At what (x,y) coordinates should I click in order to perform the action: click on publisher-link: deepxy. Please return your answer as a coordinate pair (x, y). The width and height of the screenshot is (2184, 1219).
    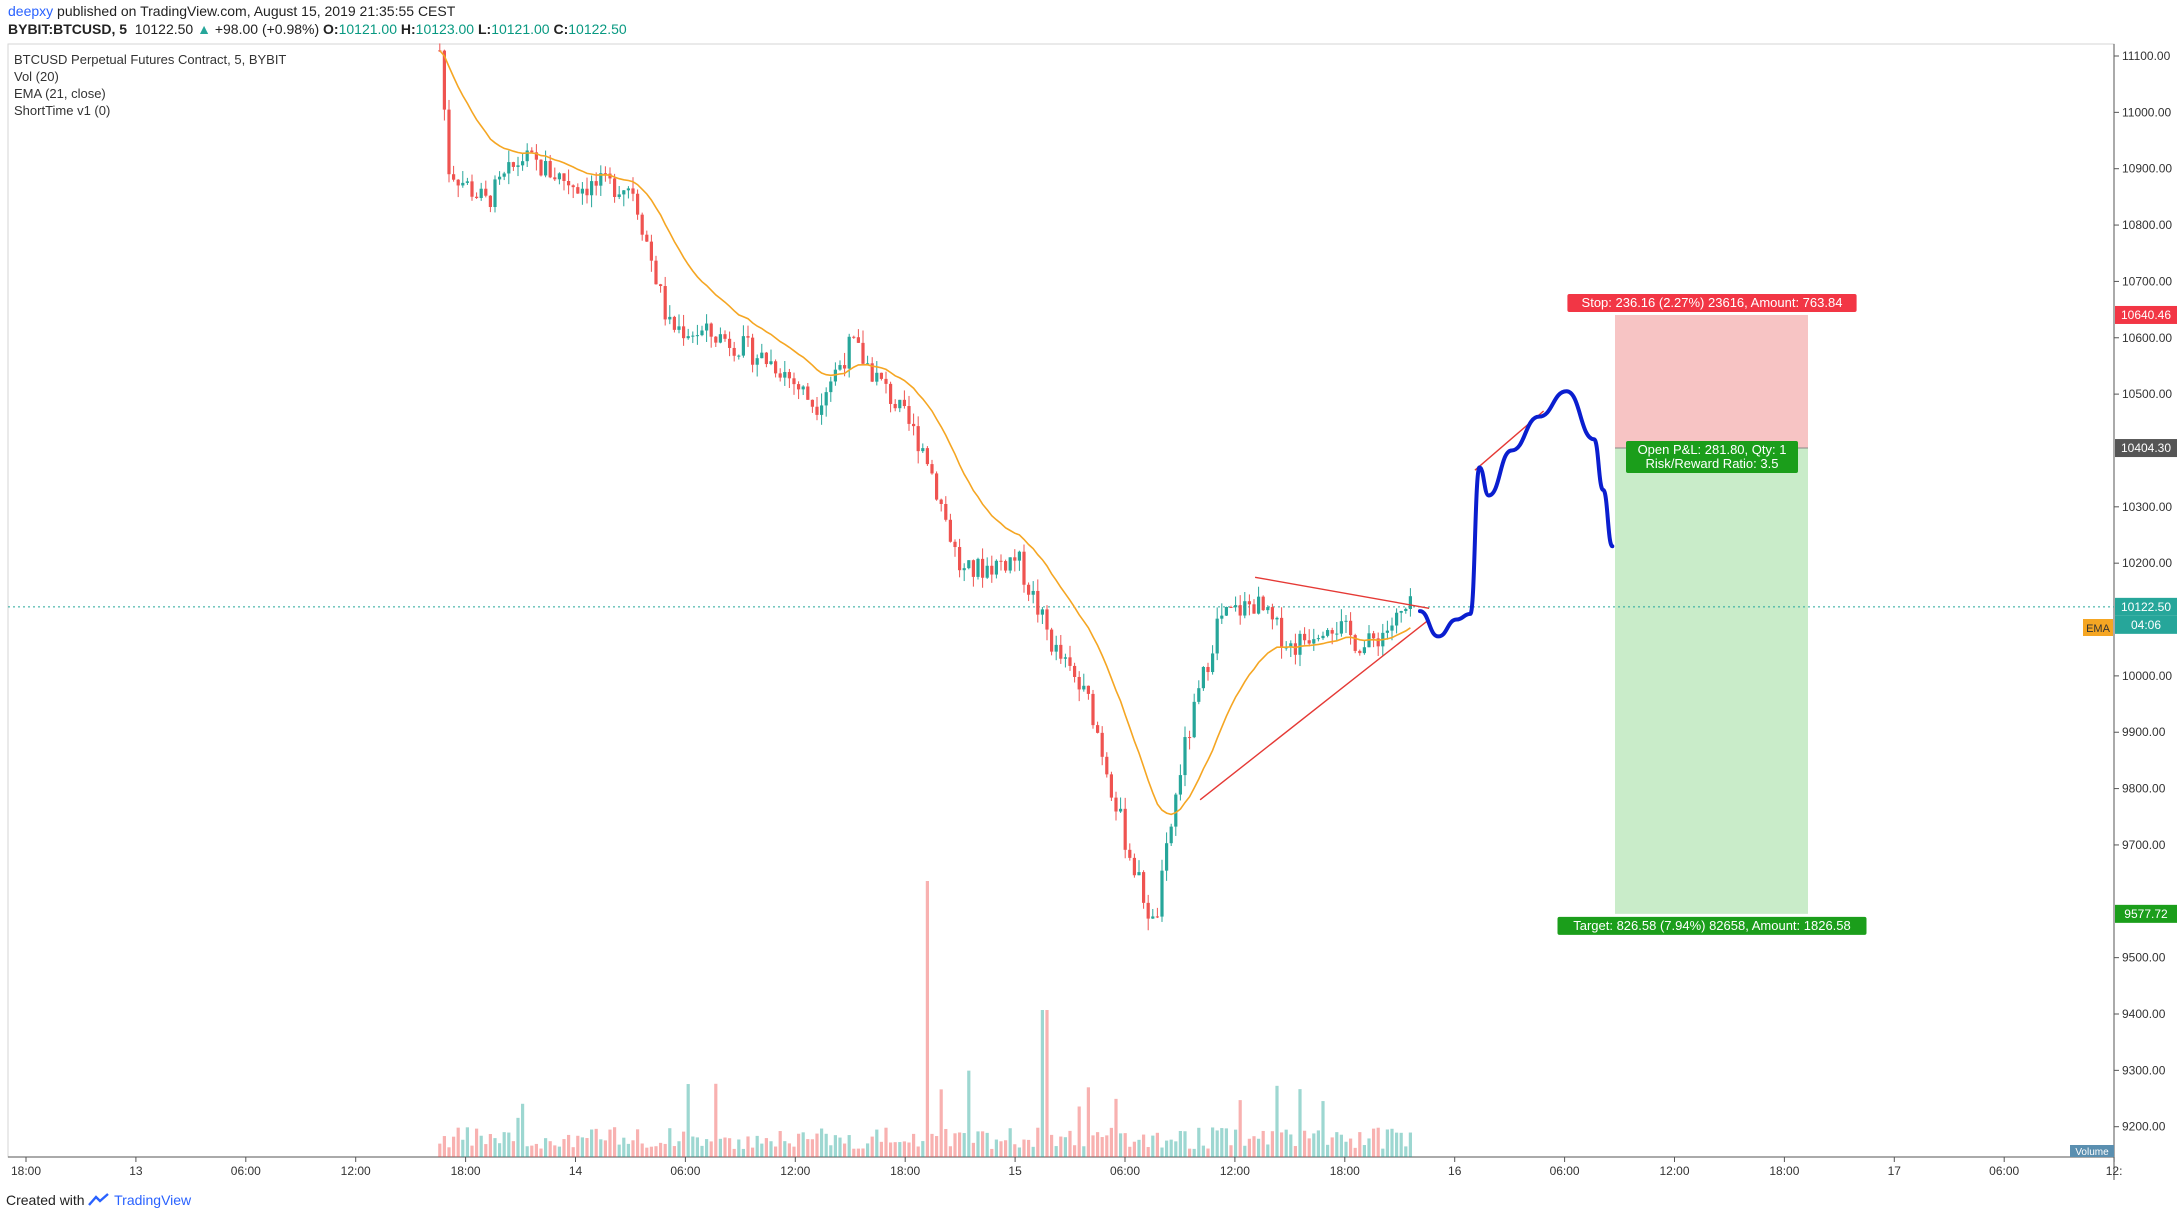
    Looking at the image, I should click on (31, 11).